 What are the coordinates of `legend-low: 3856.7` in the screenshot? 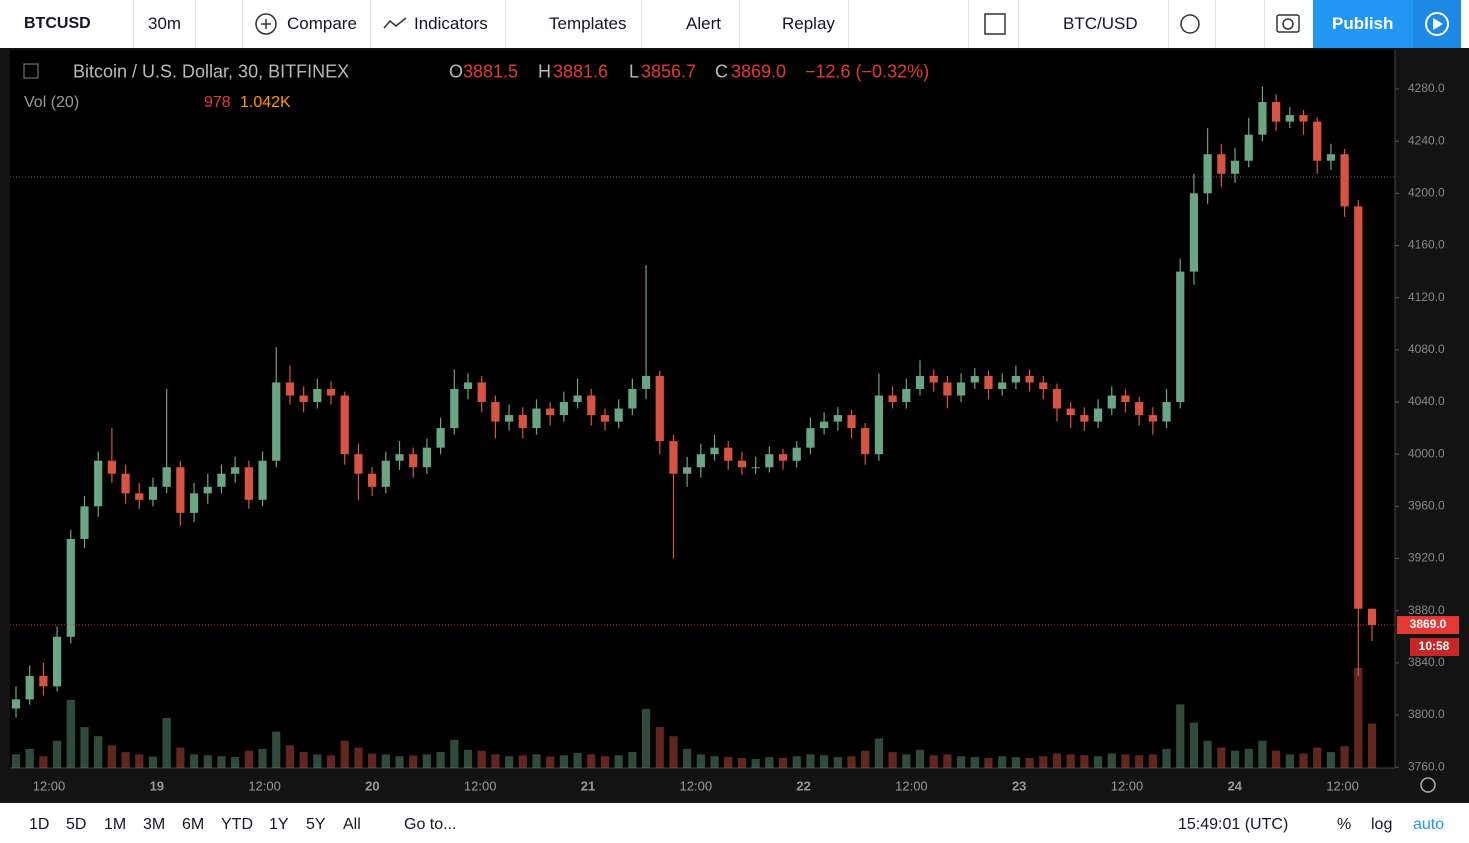 It's located at (669, 71).